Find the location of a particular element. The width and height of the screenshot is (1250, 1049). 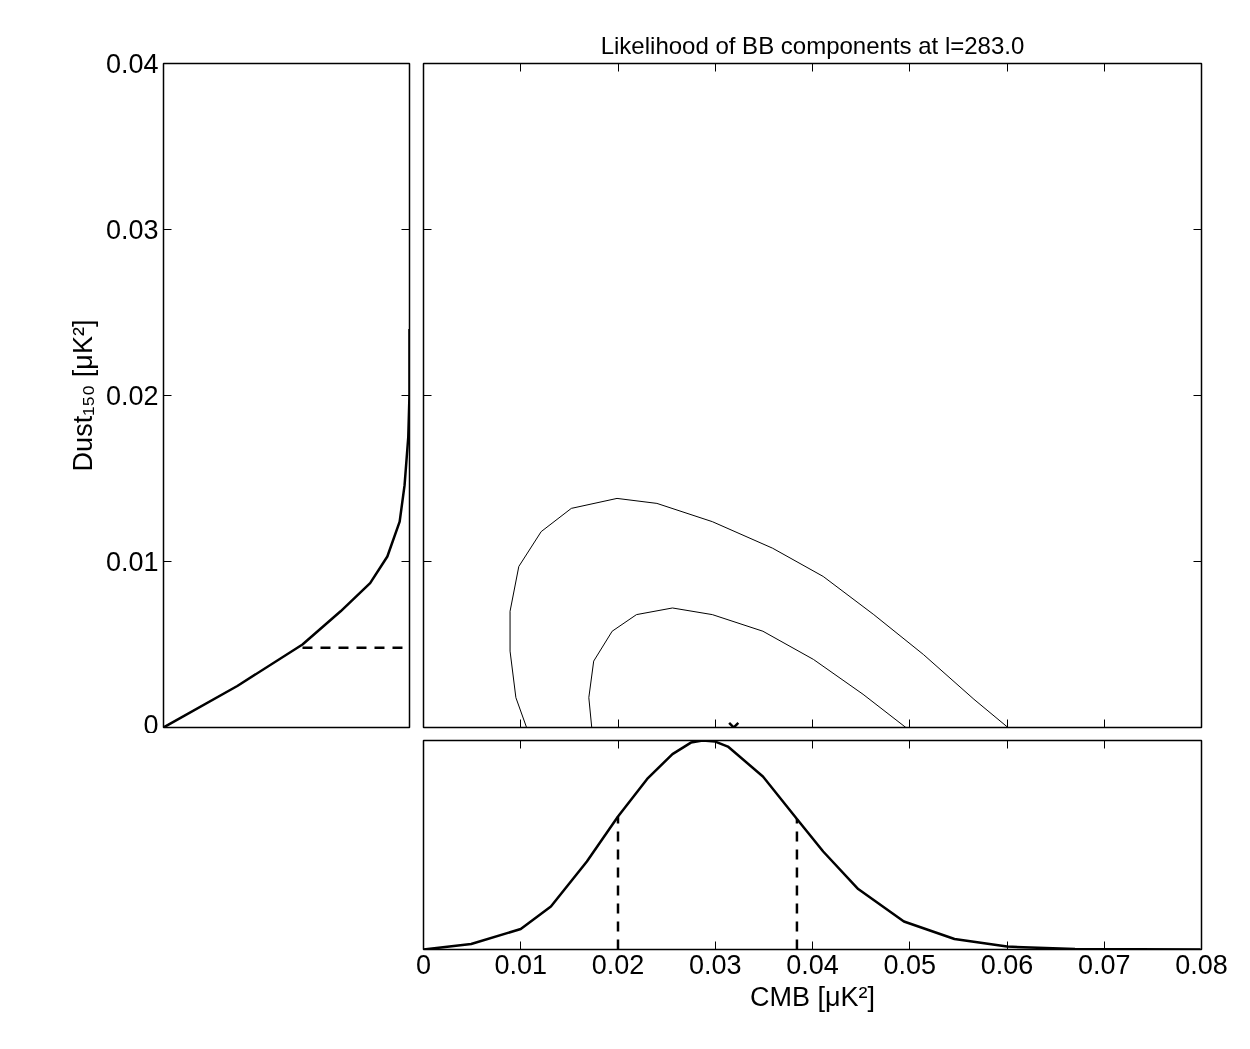

x-tick-label: 0 is located at coordinates (423, 964).